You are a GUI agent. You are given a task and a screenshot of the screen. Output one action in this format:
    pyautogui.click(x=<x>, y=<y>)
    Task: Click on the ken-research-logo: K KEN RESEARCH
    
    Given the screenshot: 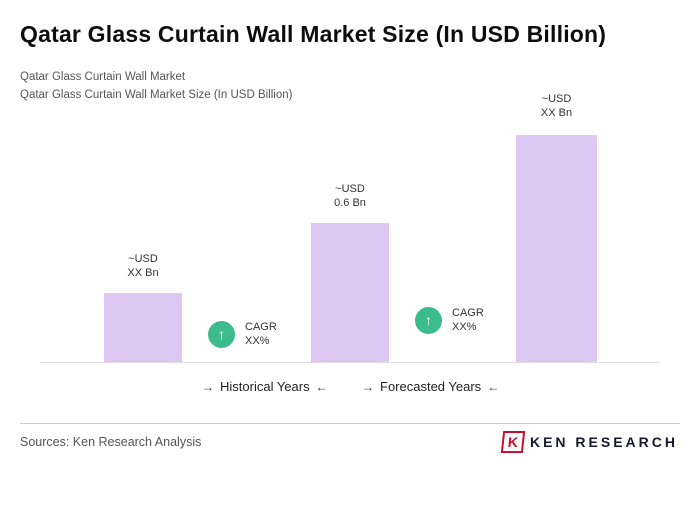 What is the action you would take?
    pyautogui.click(x=589, y=442)
    